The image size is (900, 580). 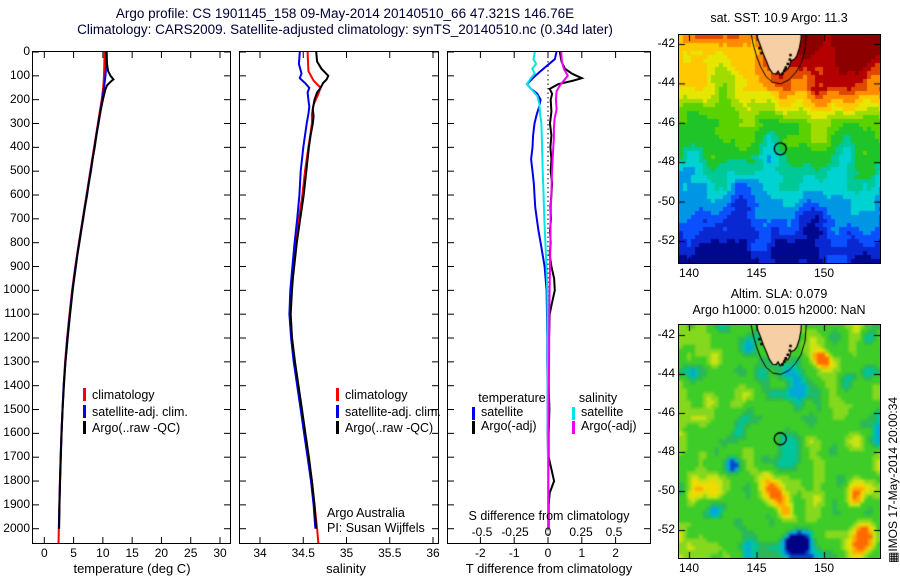 What do you see at coordinates (779, 18) in the screenshot?
I see `sst-map-title: sat. SST: 10.9 Argo: 11.3` at bounding box center [779, 18].